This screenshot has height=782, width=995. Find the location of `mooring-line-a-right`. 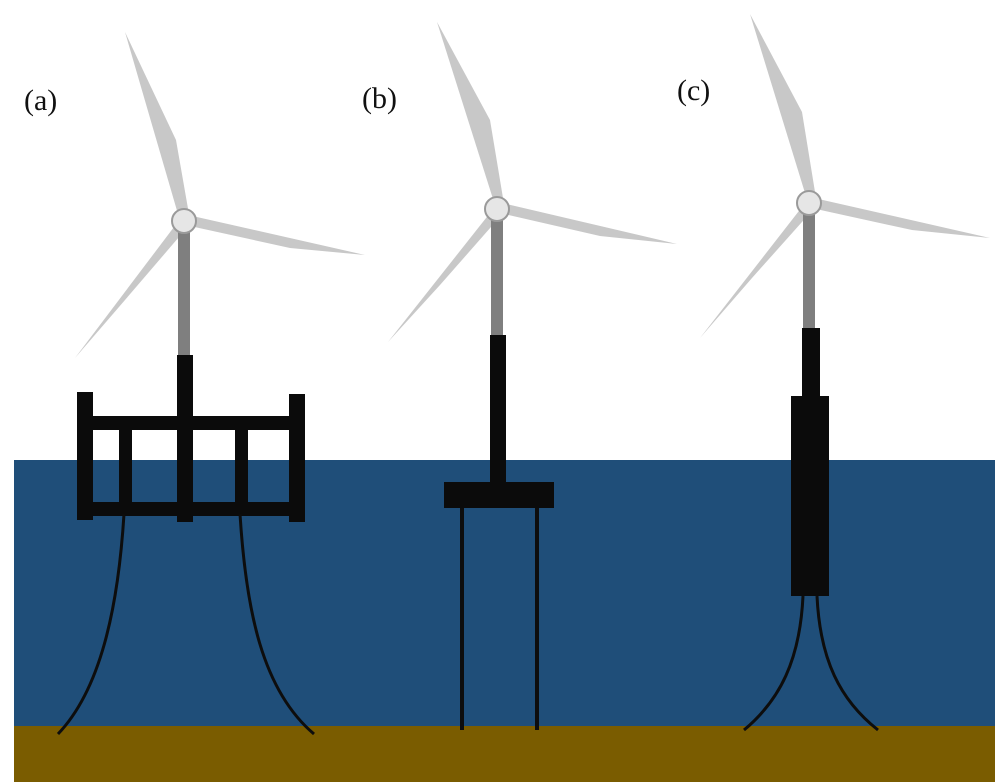

mooring-line-a-right is located at coordinates (276, 624).